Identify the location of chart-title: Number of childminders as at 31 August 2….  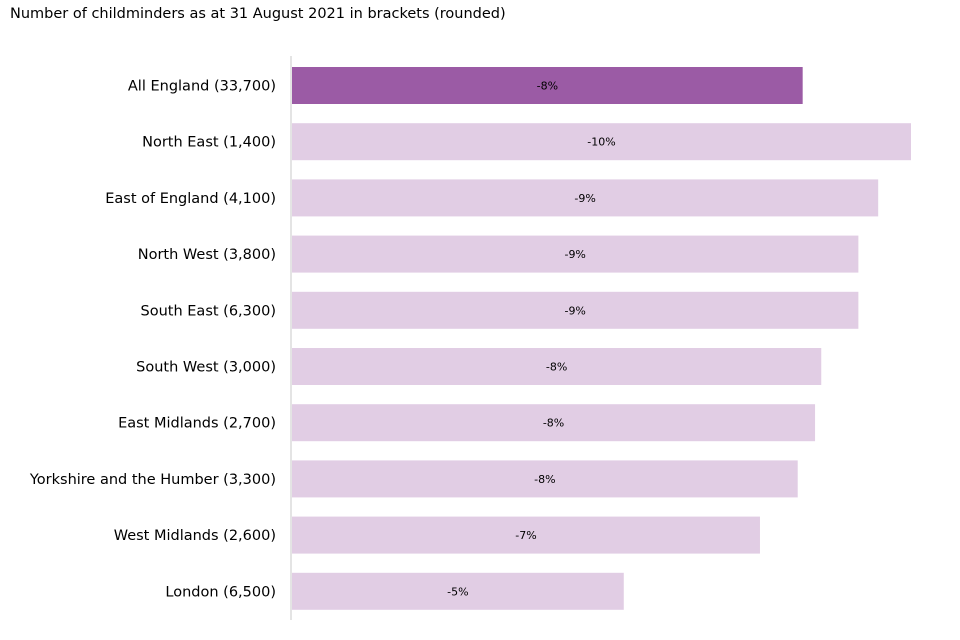
(258, 14).